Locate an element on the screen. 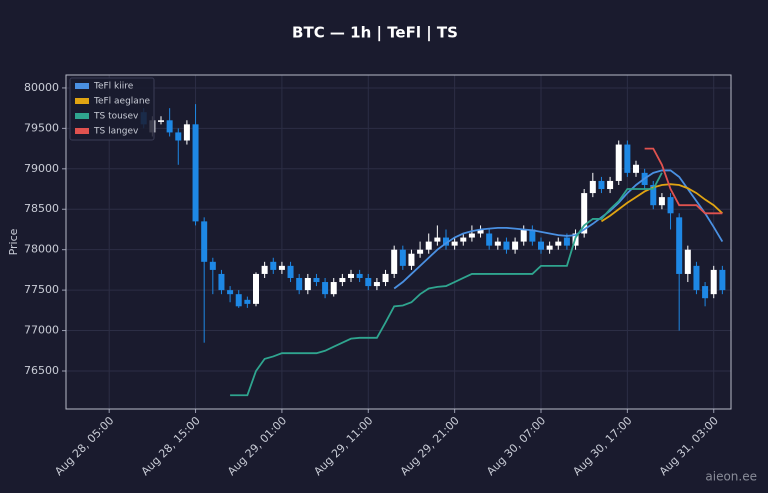 The width and height of the screenshot is (768, 493). y-tick-label: 77000 is located at coordinates (41, 330).